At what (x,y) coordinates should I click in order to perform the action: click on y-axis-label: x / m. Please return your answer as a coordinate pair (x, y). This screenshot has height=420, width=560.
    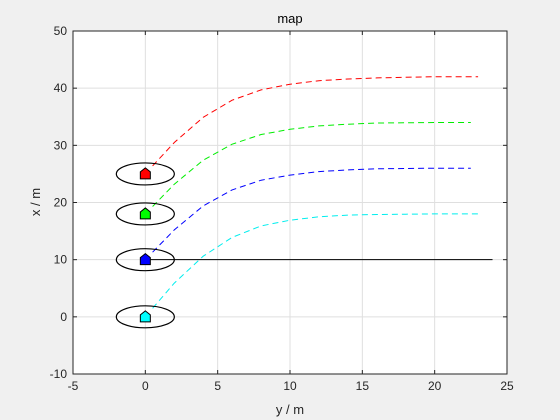
    Looking at the image, I should click on (35, 202).